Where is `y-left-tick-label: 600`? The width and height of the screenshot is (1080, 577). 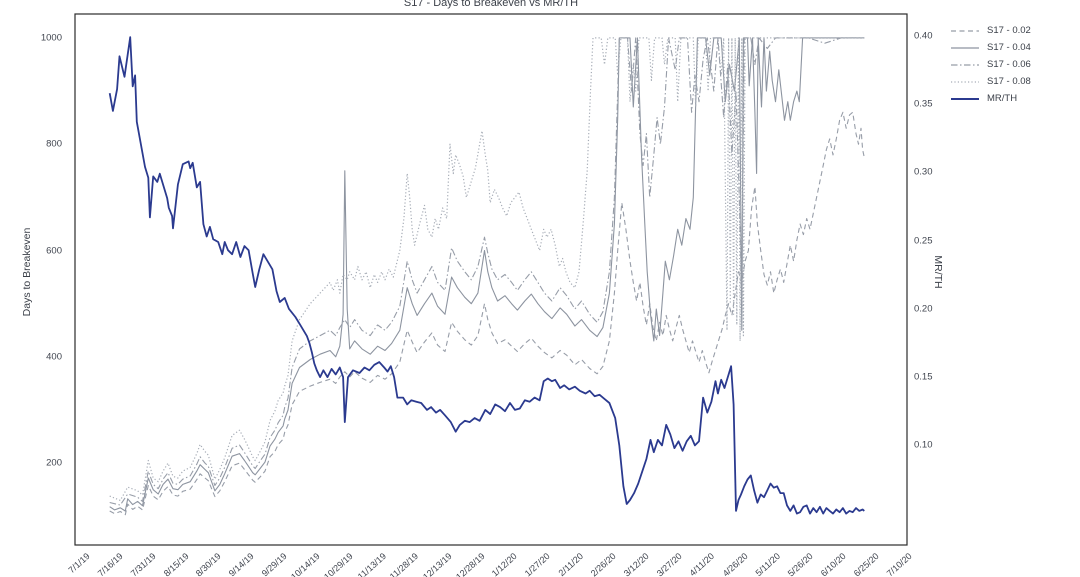
y-left-tick-label: 600 is located at coordinates (54, 250).